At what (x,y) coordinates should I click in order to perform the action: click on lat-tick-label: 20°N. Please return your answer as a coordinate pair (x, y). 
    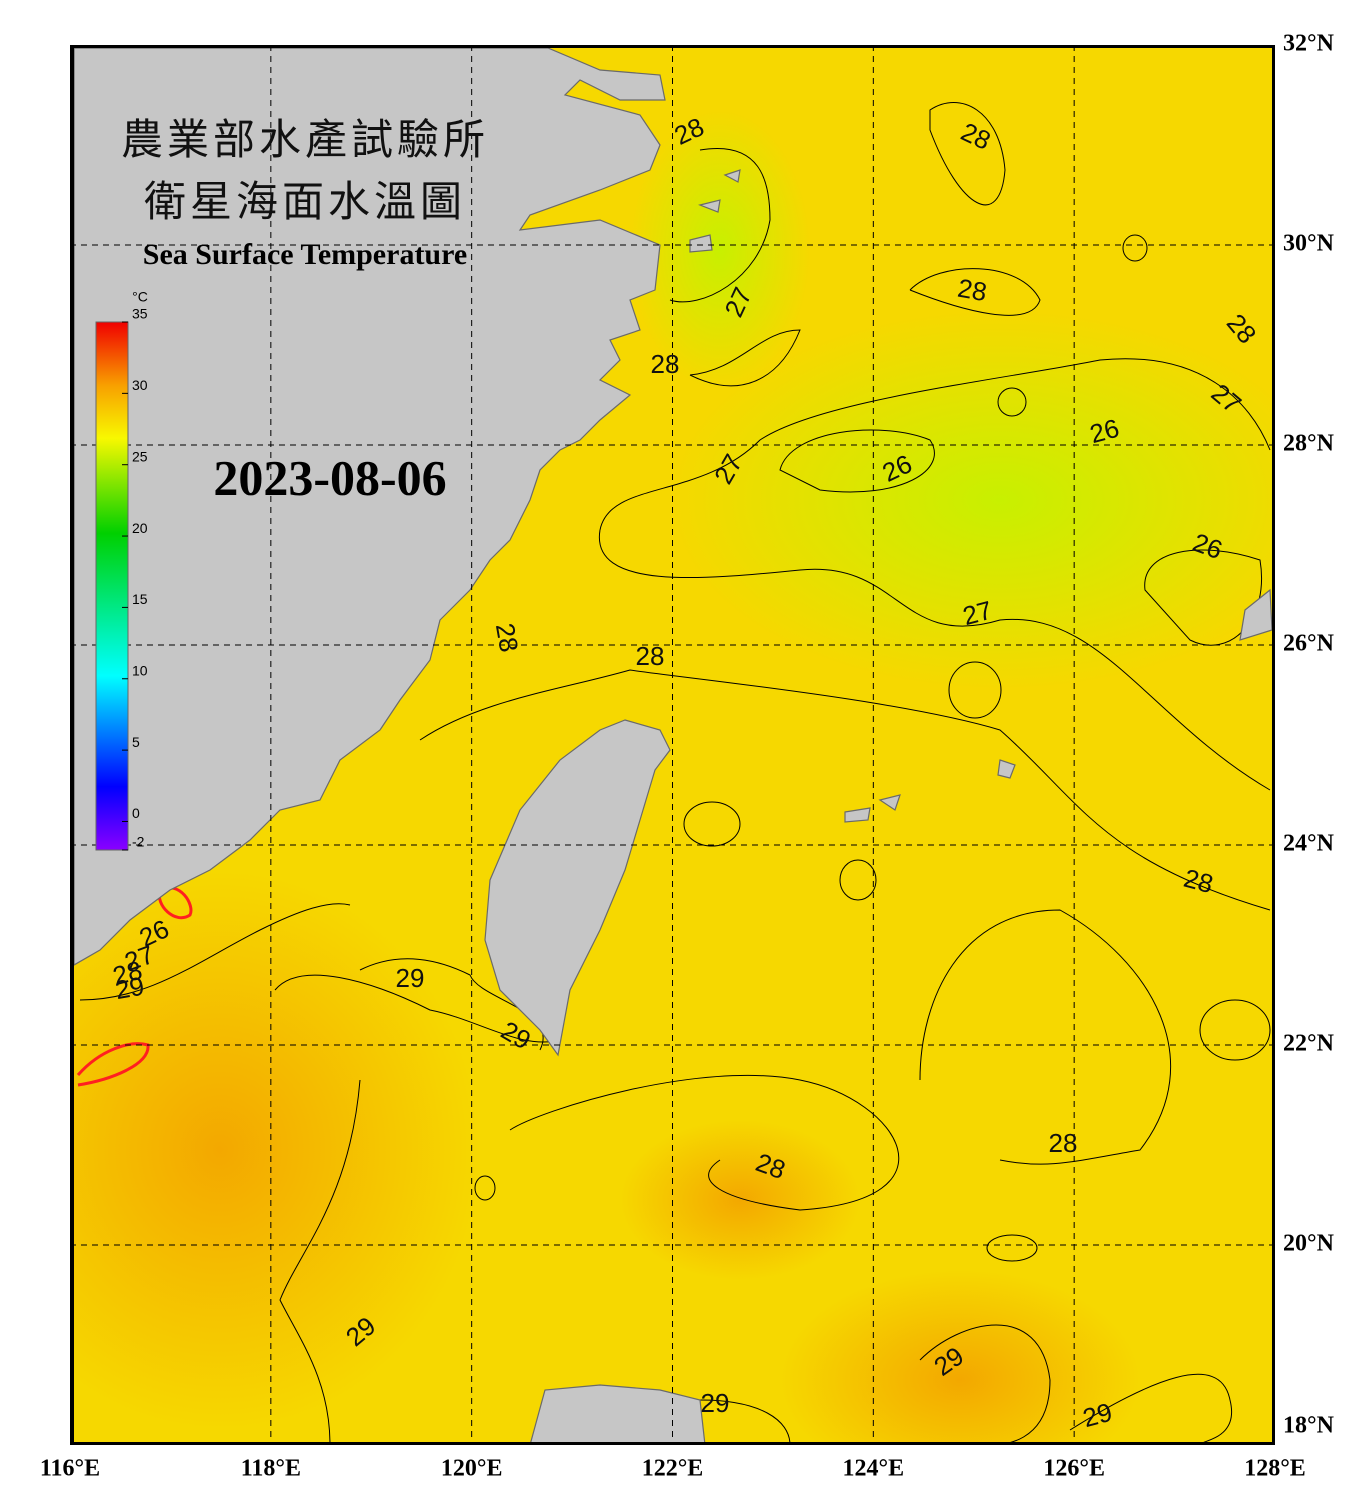
    Looking at the image, I should click on (1309, 1244).